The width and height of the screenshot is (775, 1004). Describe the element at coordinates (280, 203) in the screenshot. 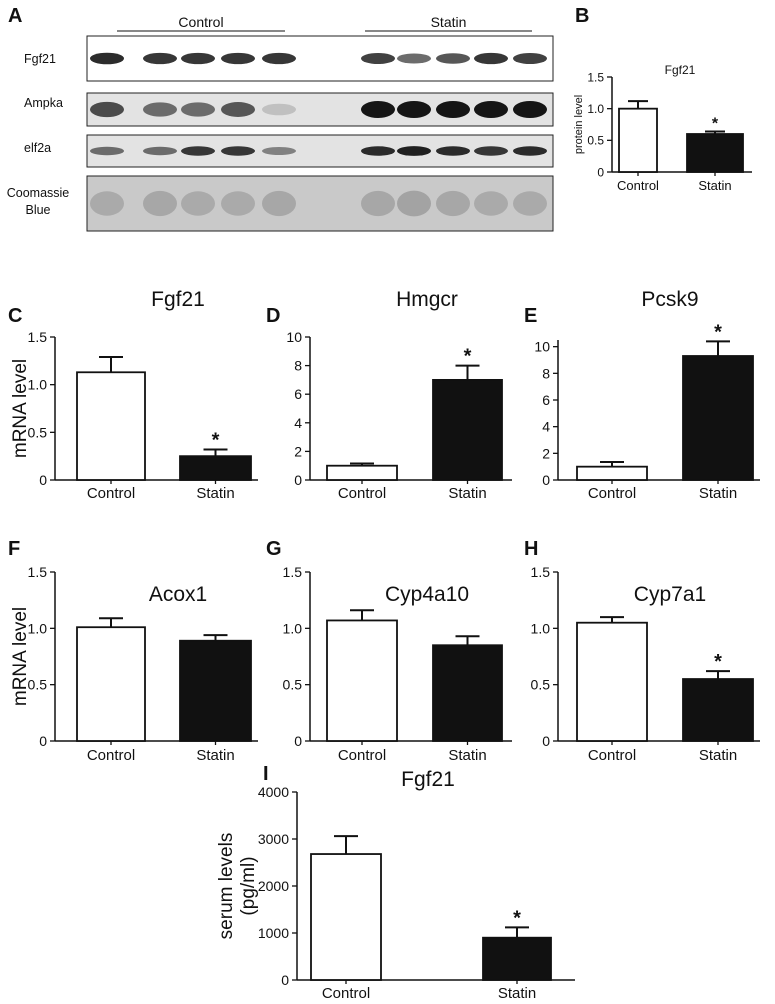

I see `blot-row: Coomassie Blue` at that location.